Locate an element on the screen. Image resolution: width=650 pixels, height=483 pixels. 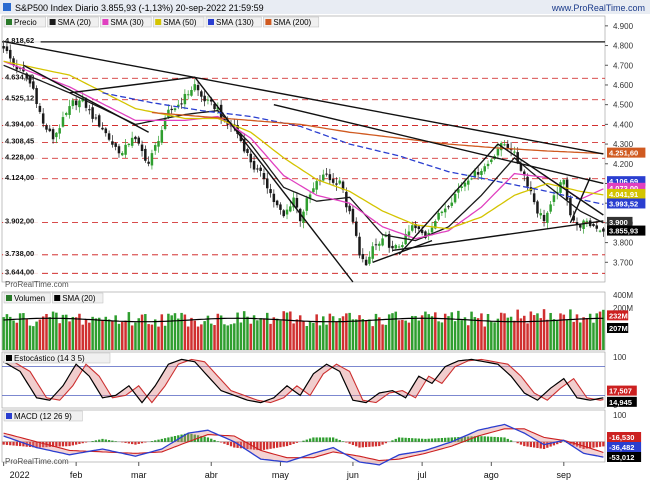
stochastic-value-label: 17,507 is located at coordinates (620, 391).